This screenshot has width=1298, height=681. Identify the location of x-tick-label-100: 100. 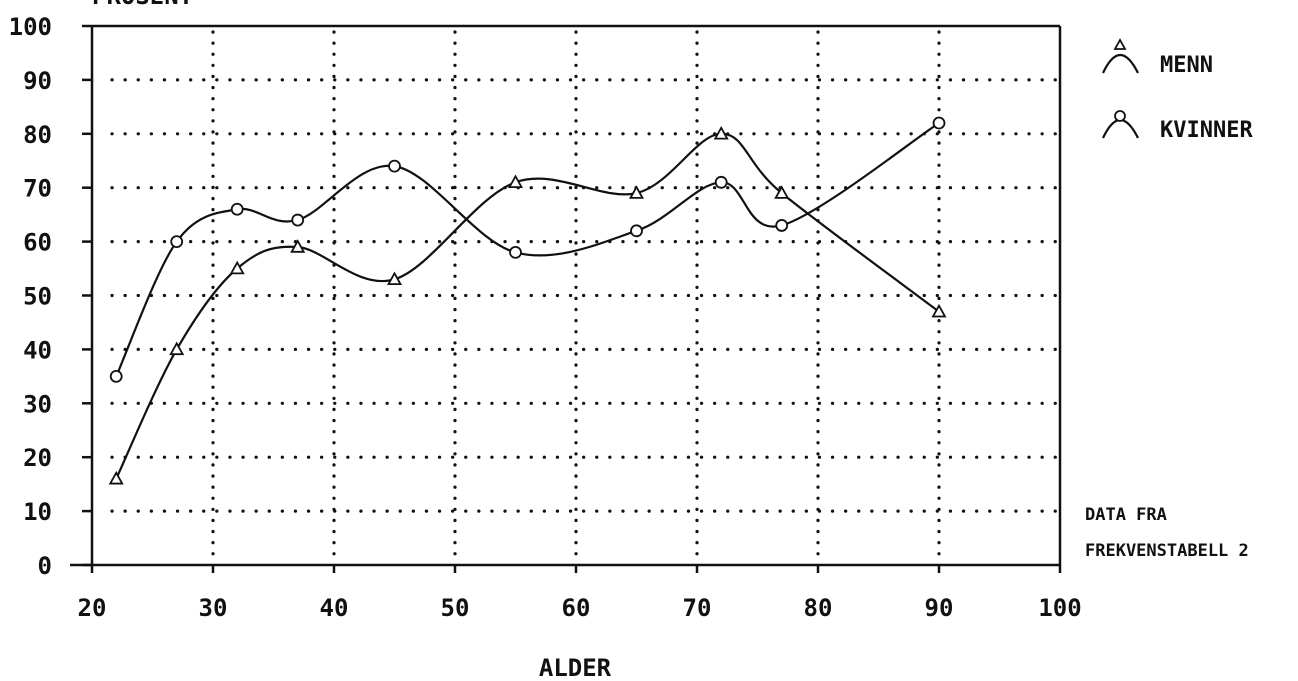
(1059, 608).